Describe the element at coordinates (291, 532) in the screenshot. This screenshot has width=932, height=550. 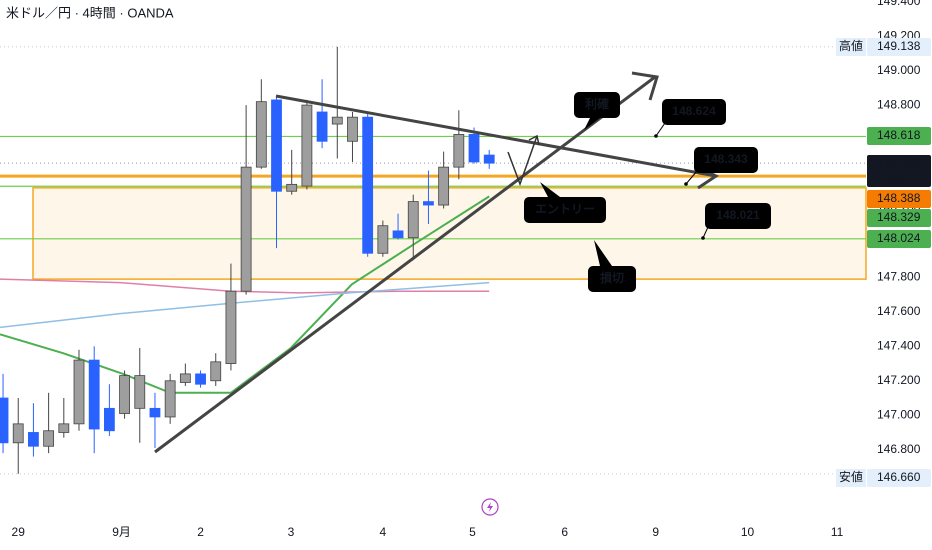
I see `x-tick-label: 3` at that location.